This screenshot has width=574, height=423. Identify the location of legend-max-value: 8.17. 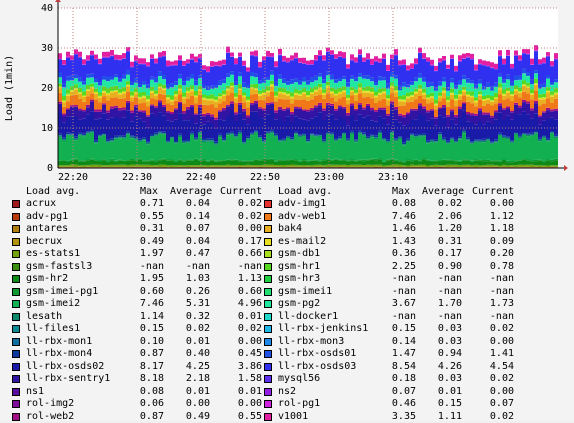
(144, 367).